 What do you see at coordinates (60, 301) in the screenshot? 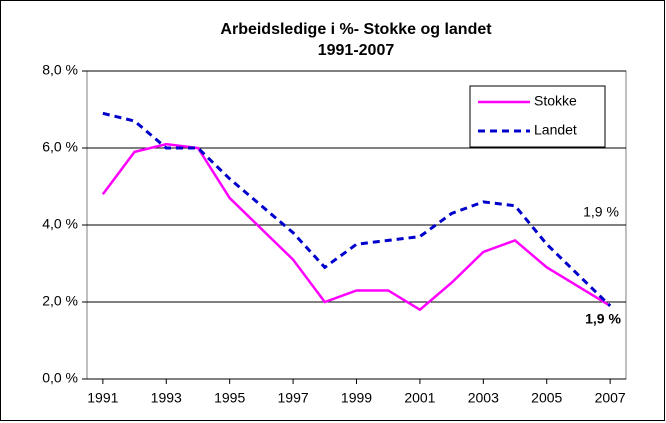
I see `y-tick-label: 2,0 %` at bounding box center [60, 301].